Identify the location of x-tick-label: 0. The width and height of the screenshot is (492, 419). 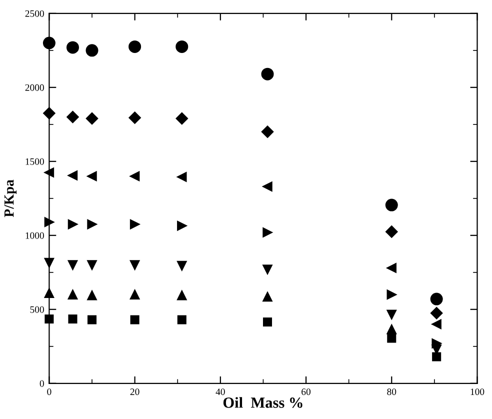
(49, 392).